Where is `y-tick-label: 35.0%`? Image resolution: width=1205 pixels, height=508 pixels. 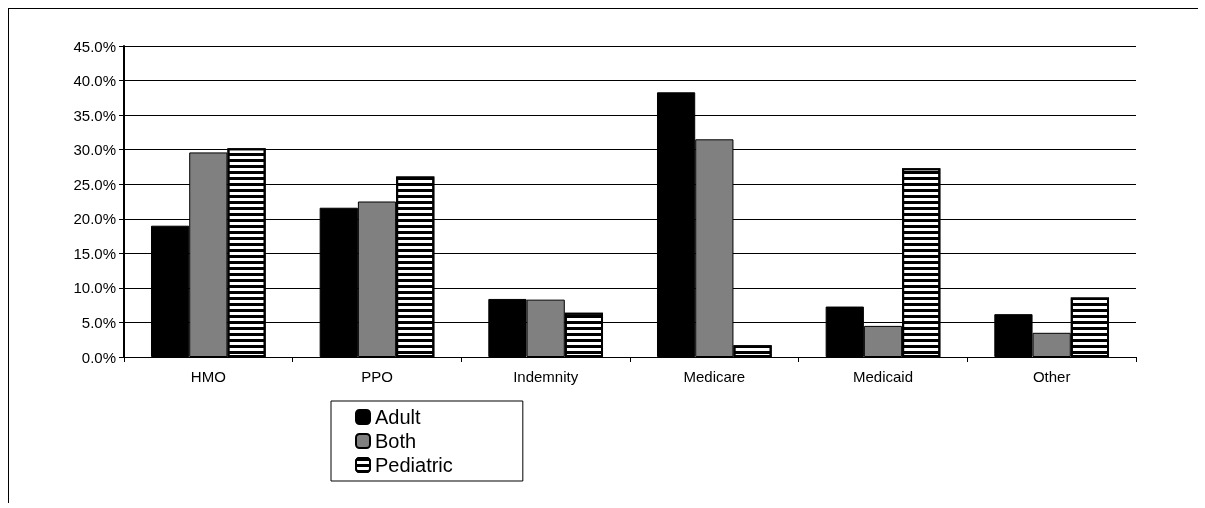
y-tick-label: 35.0% is located at coordinates (94, 115).